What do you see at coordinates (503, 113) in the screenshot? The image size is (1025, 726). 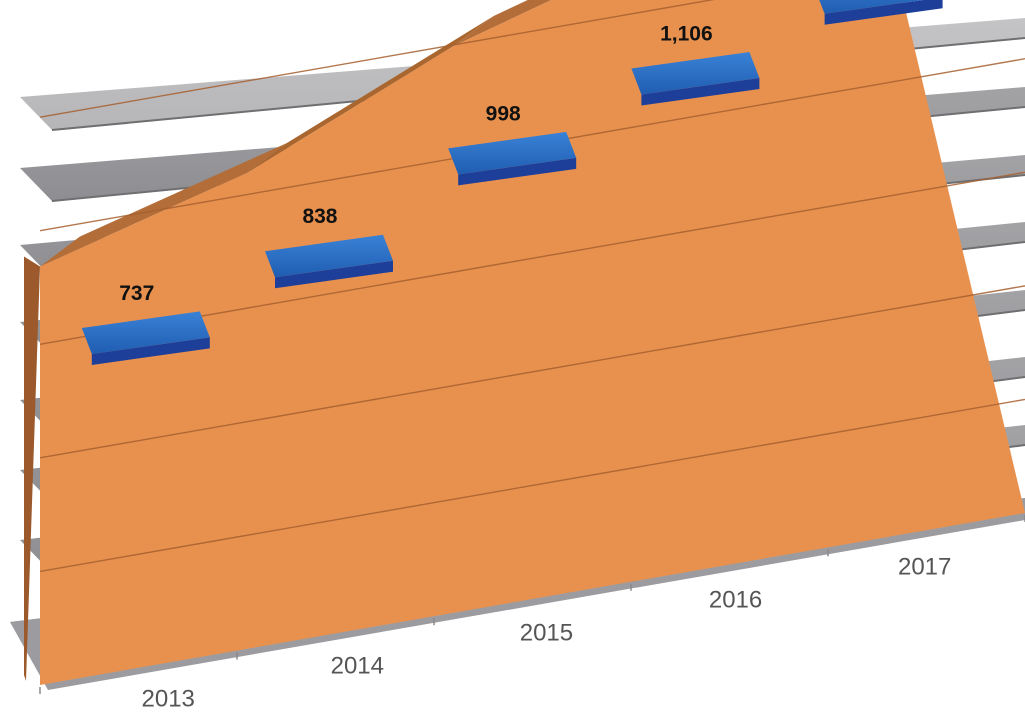 I see `data-label: 998` at bounding box center [503, 113].